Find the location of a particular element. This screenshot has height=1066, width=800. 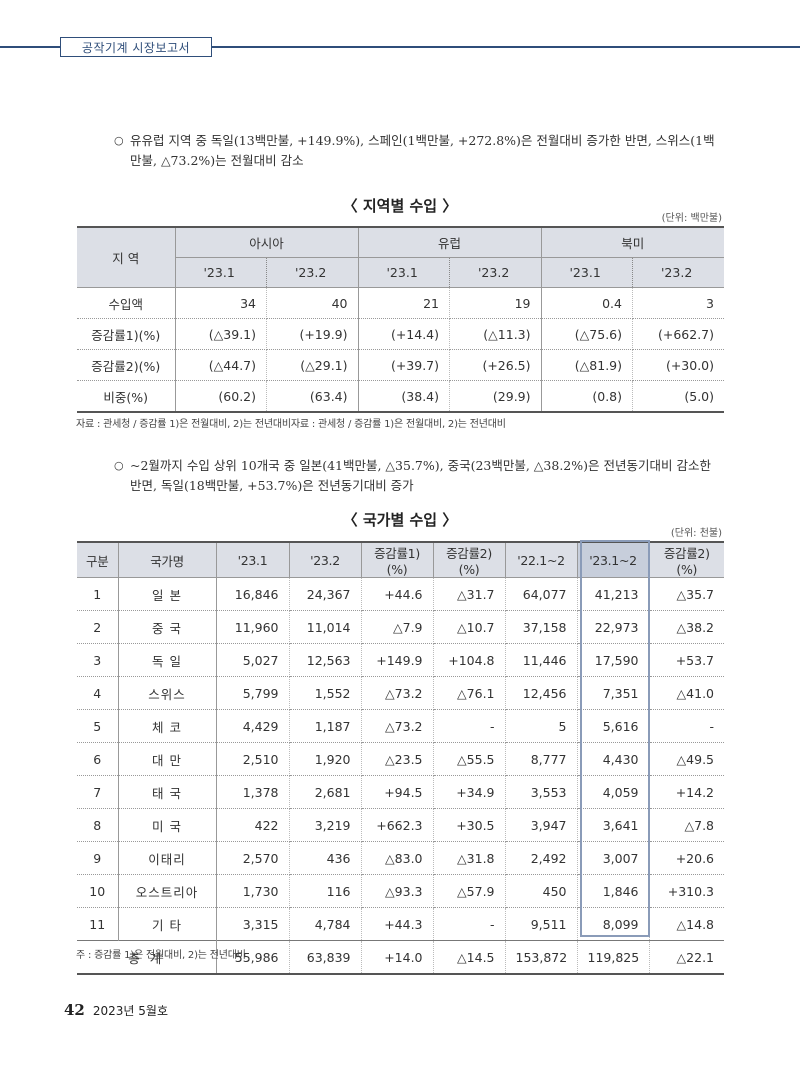

region-header: 지 역 is located at coordinates (126, 257).